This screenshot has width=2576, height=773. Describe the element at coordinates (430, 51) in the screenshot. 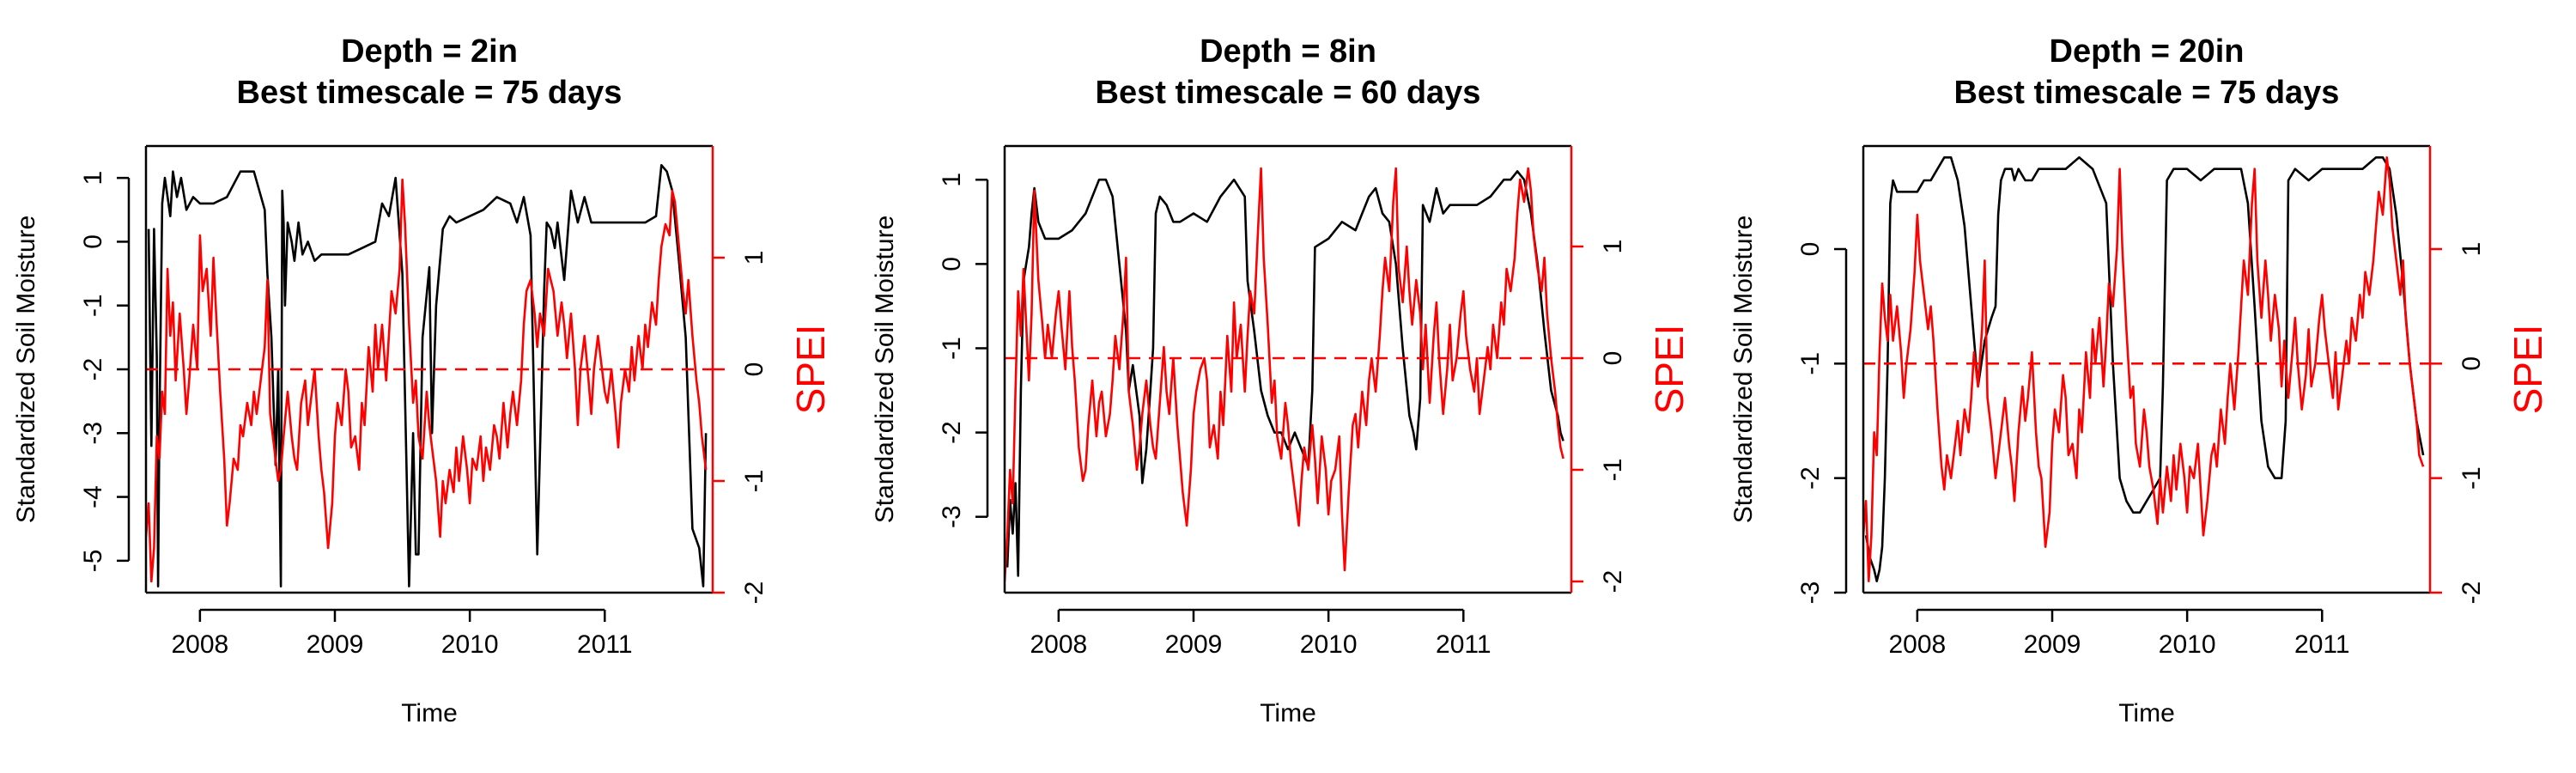

I see `chart-title-line1: Depth = 2in` at that location.